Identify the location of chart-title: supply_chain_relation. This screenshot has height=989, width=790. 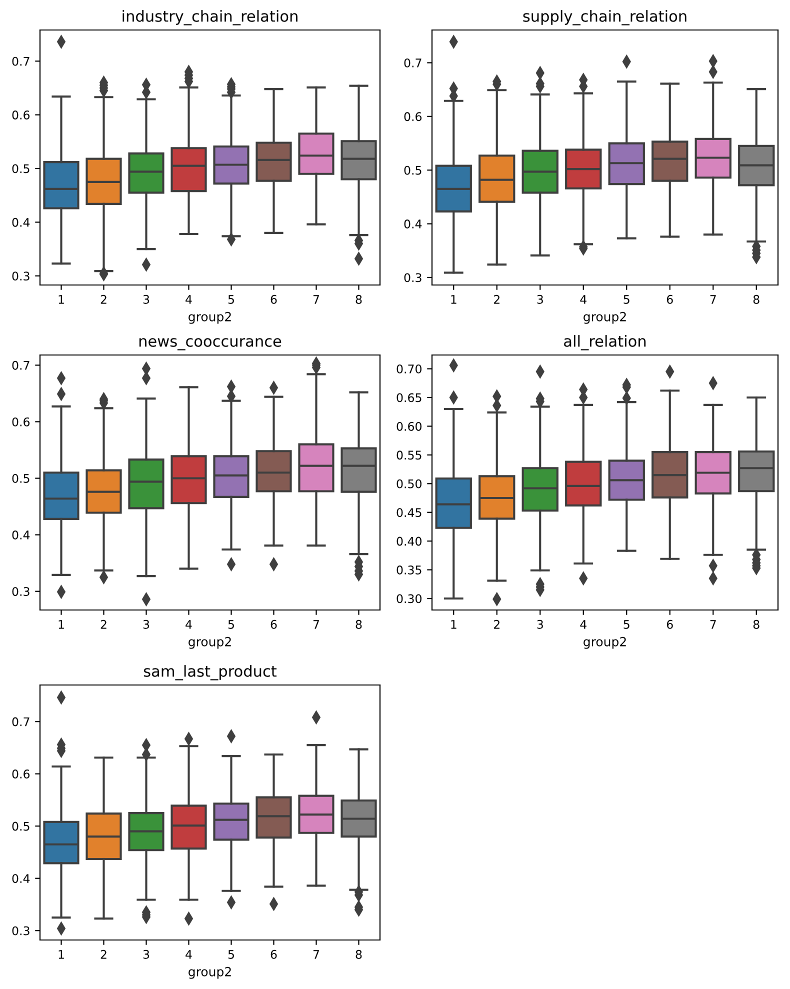
(604, 18).